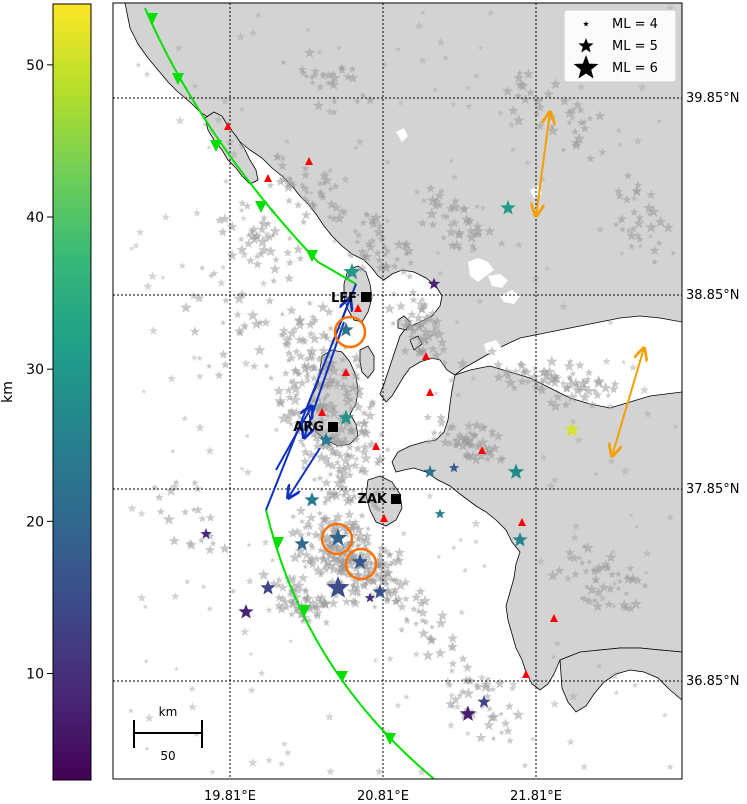  Describe the element at coordinates (372, 499) in the screenshot. I see `station-ZAK-label: ZAK` at that location.